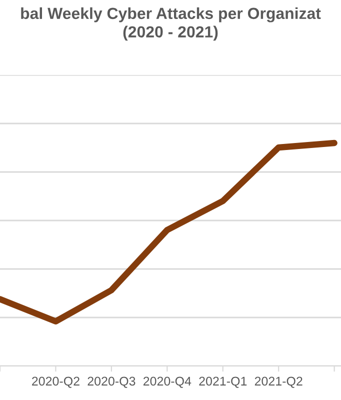  What do you see at coordinates (56, 382) in the screenshot?
I see `x-tick-label: 2020-Q2` at bounding box center [56, 382].